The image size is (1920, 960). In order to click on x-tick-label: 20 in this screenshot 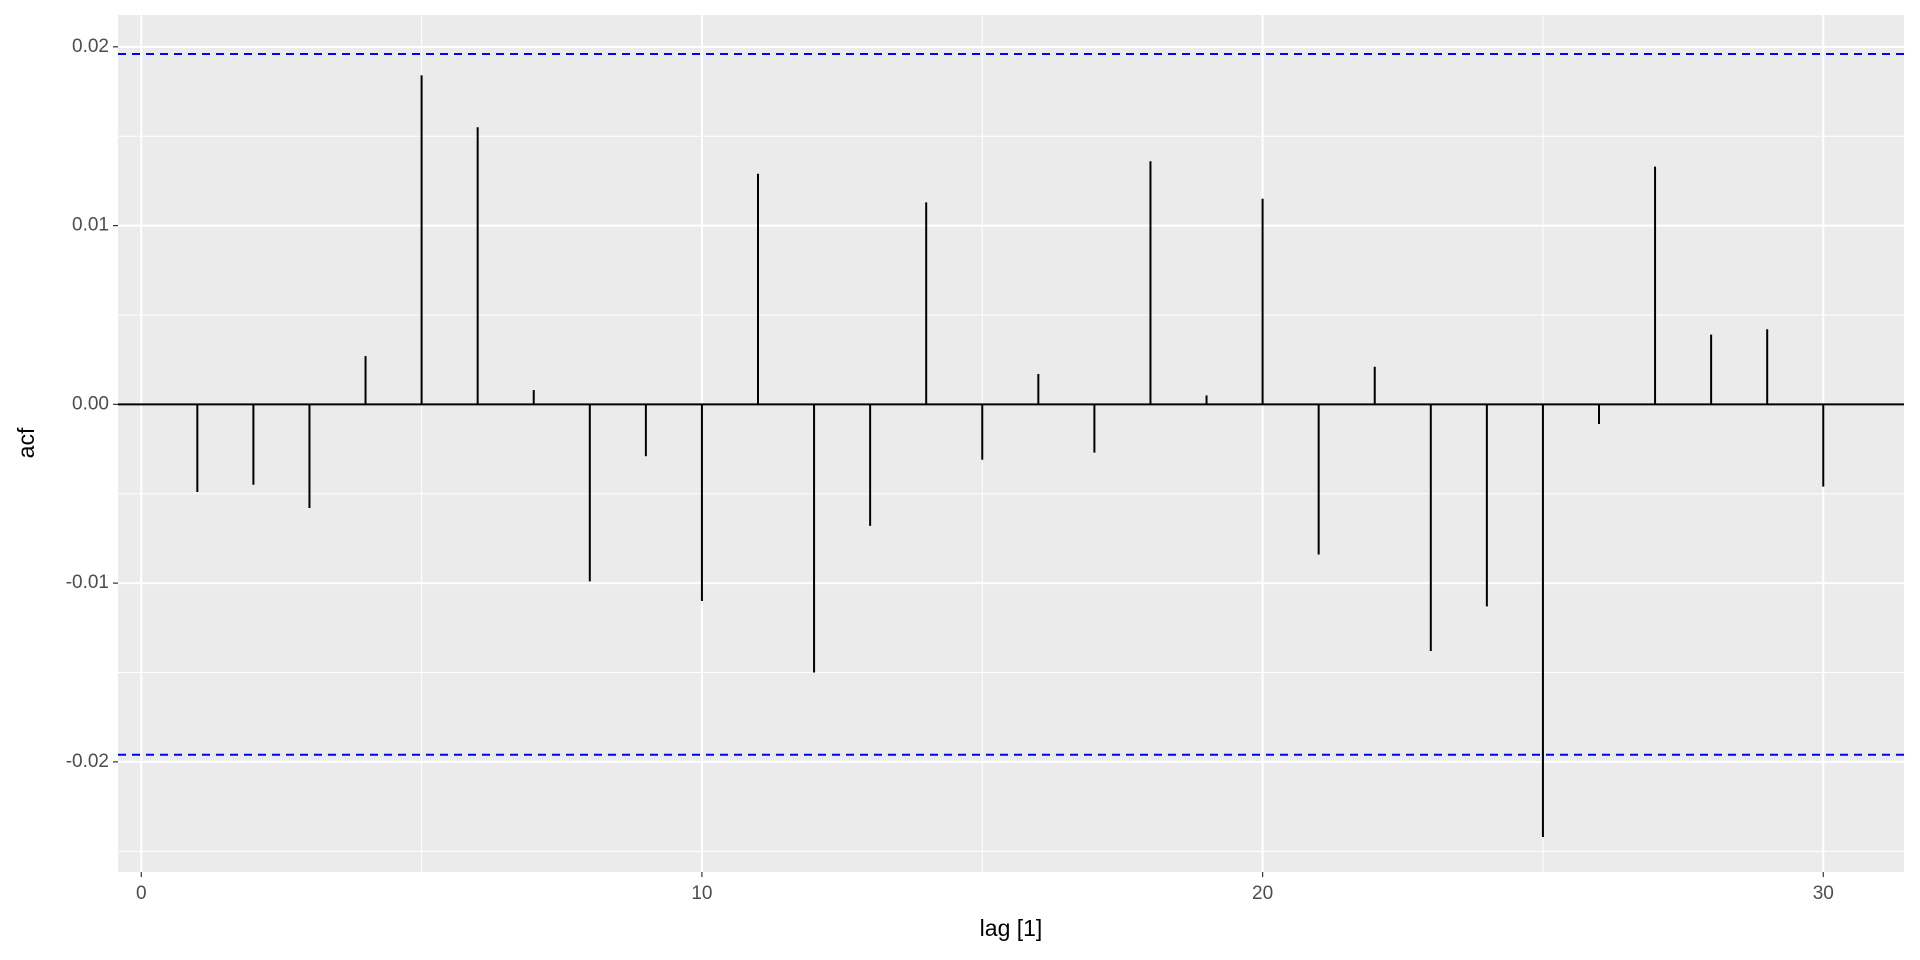, I will do `click(1262, 893)`.